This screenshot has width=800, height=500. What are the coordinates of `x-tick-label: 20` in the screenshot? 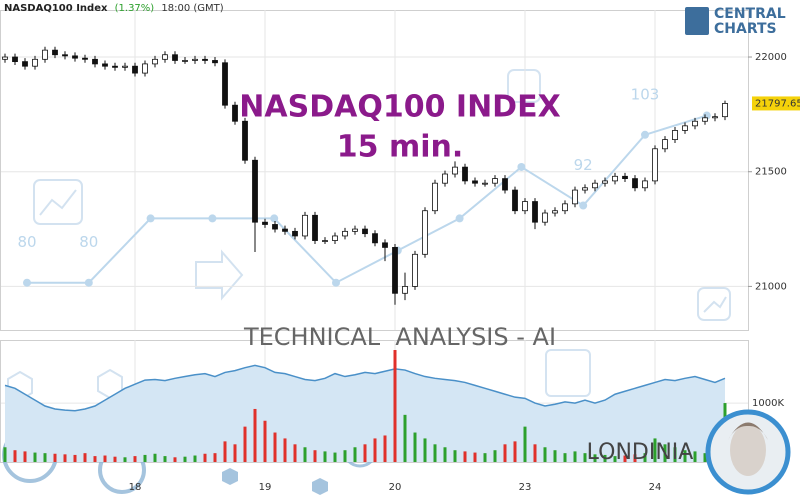 It's located at (395, 487).